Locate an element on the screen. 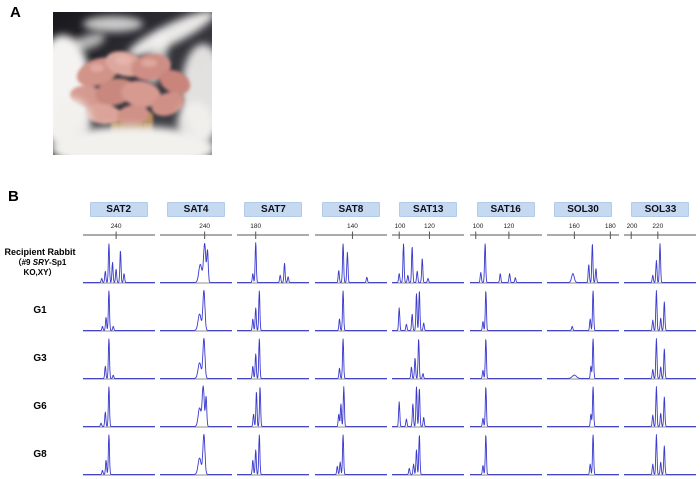 The height and width of the screenshot is (479, 700). fur-nest-front is located at coordinates (132, 126).